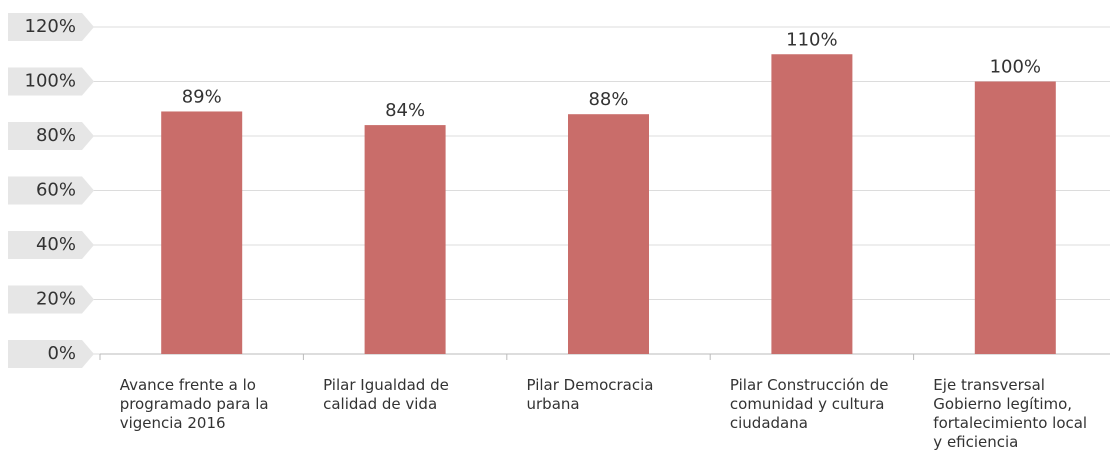 The width and height of the screenshot is (1114, 465). Describe the element at coordinates (811, 39) in the screenshot. I see `value-label: 110%` at that location.